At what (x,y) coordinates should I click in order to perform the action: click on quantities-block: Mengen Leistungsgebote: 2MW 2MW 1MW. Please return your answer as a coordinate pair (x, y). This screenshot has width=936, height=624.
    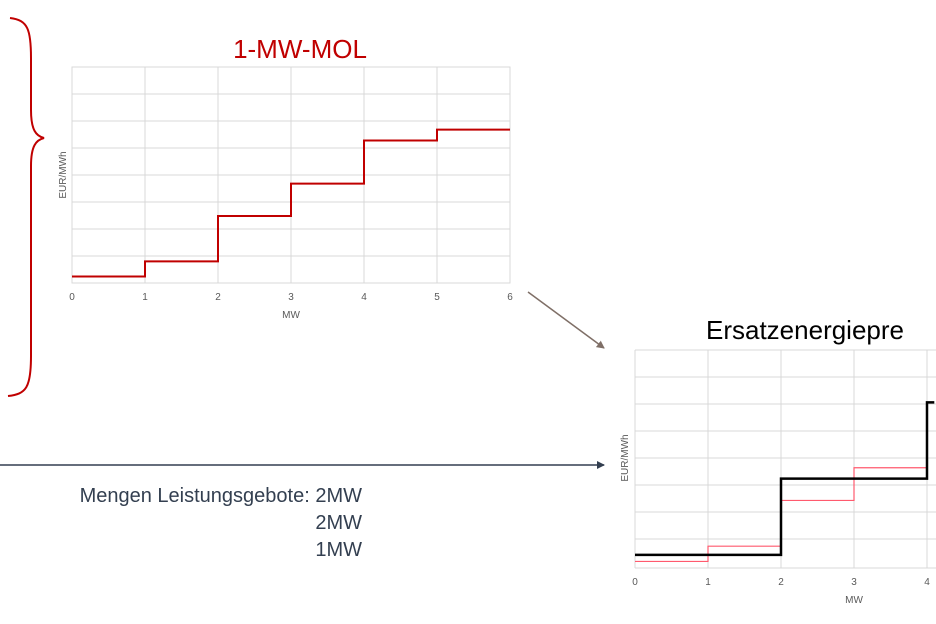
    Looking at the image, I should click on (221, 523).